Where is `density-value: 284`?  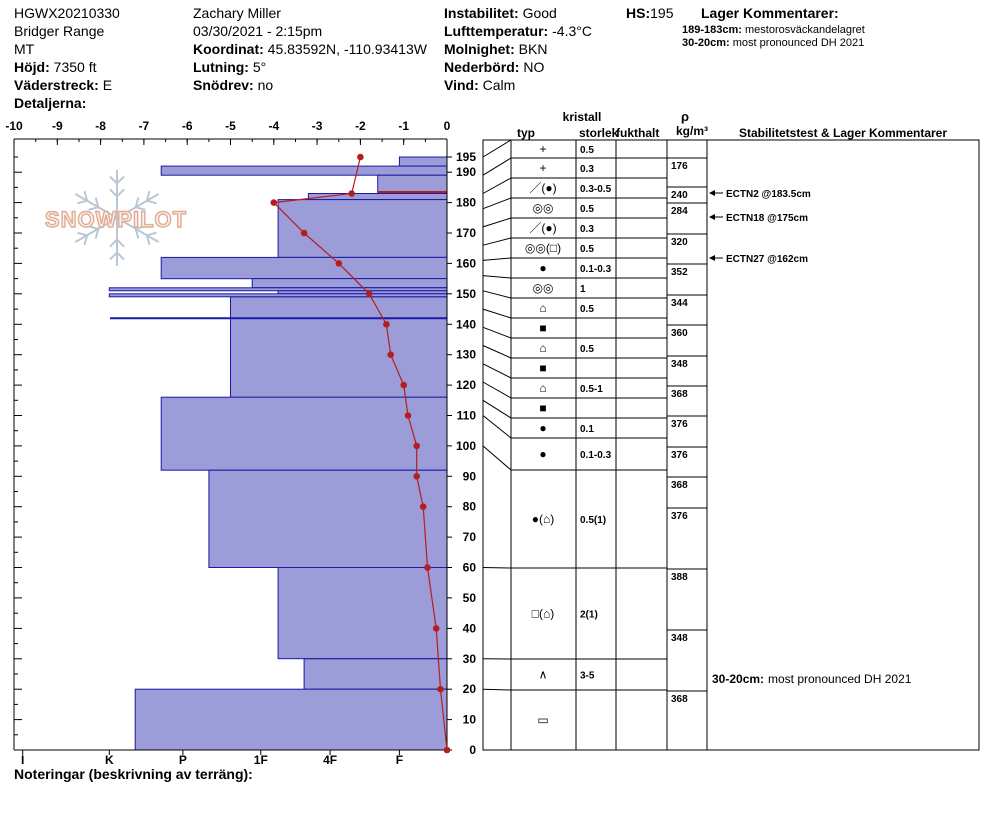 density-value: 284 is located at coordinates (679, 211).